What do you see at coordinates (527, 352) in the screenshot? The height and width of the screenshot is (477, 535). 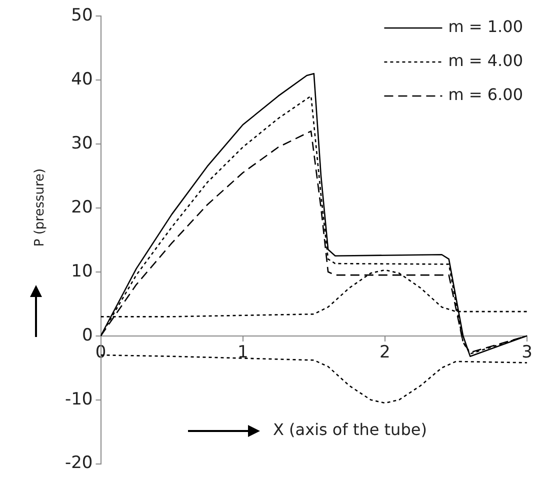 I see `x-tick-label: 3` at bounding box center [527, 352].